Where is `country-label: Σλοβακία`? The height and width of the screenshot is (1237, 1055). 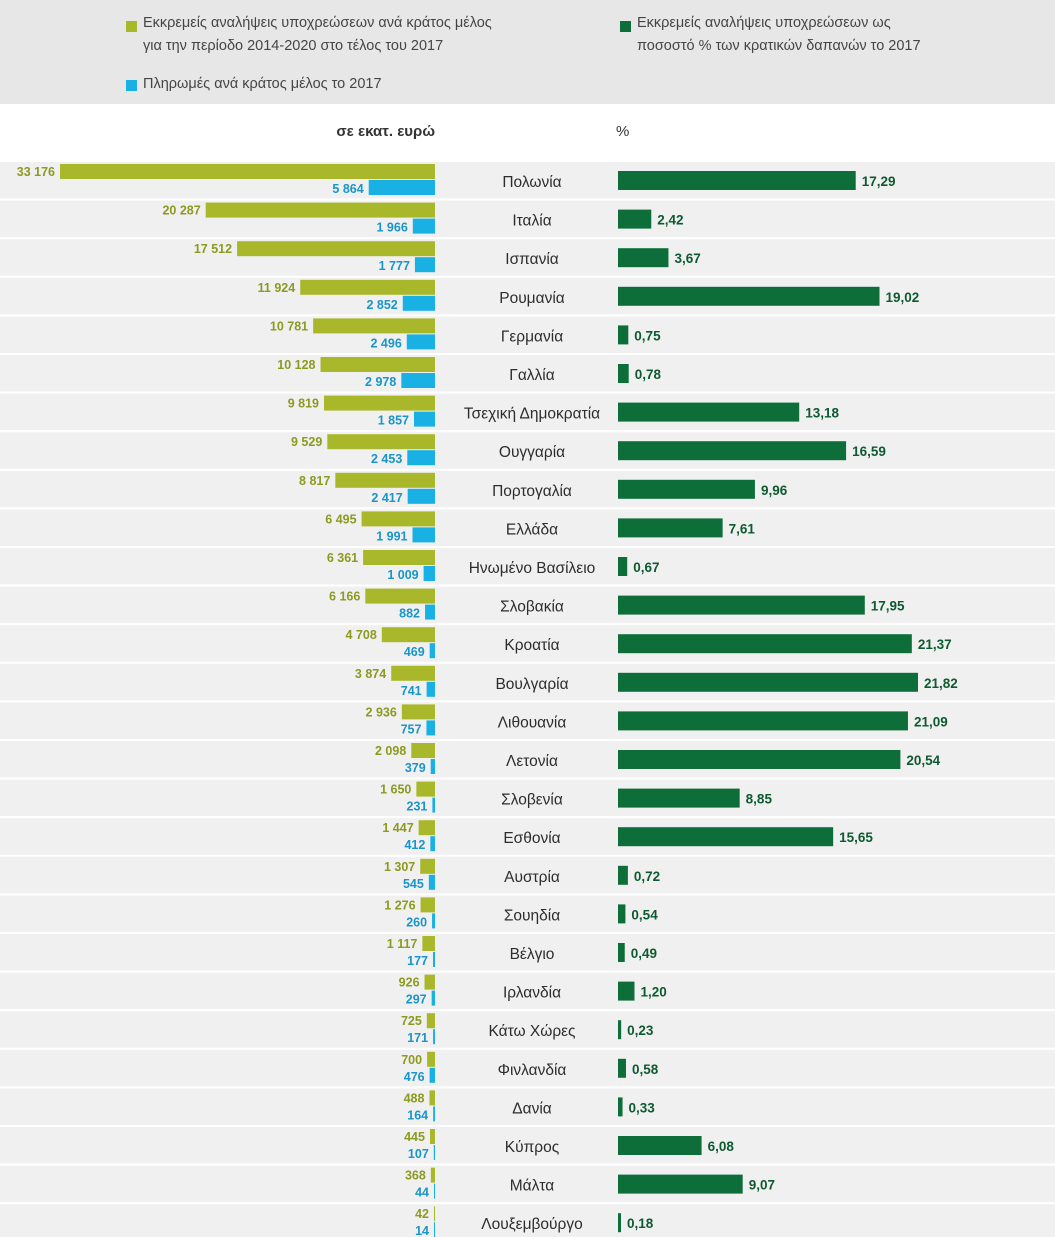 country-label: Σλοβακία is located at coordinates (532, 607).